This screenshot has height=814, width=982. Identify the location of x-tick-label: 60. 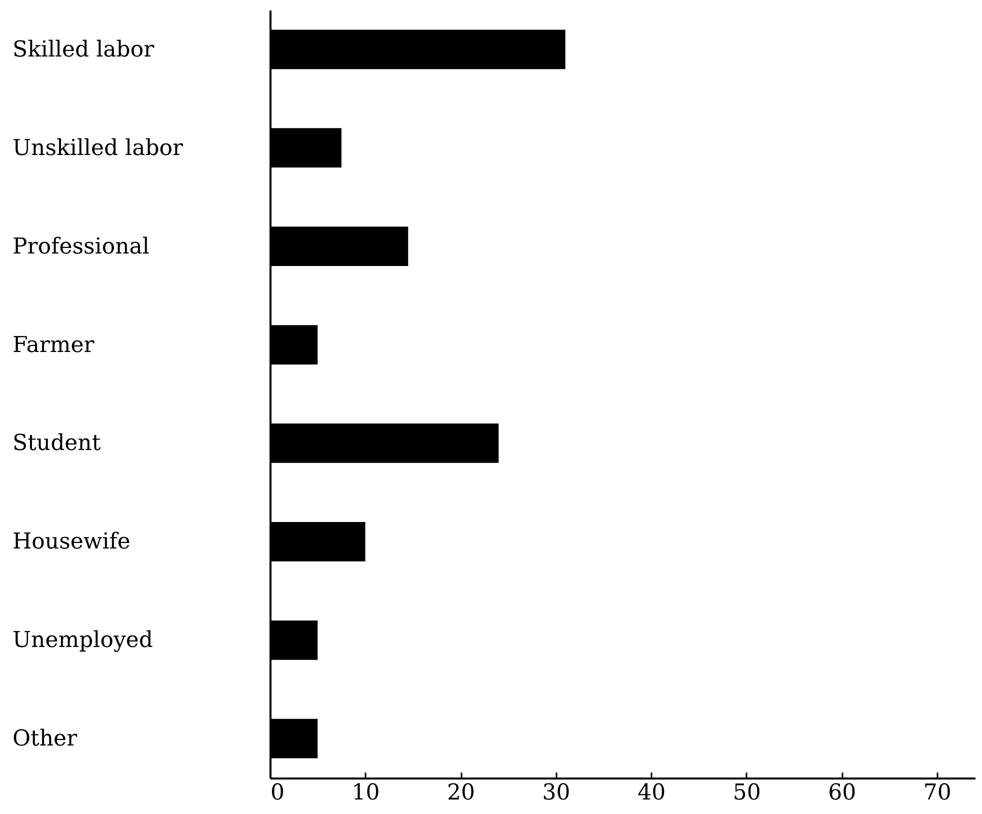
(842, 793).